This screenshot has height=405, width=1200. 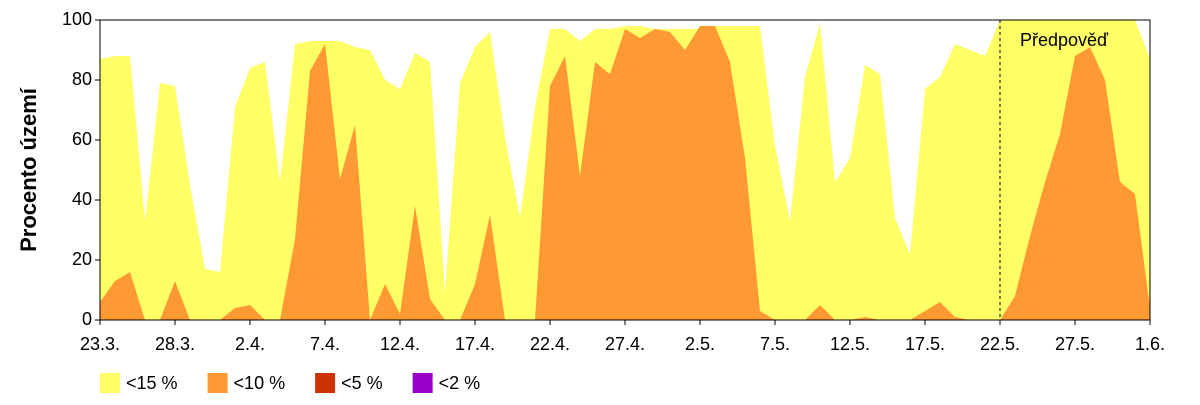 What do you see at coordinates (82, 139) in the screenshot?
I see `y-tick-label: 60` at bounding box center [82, 139].